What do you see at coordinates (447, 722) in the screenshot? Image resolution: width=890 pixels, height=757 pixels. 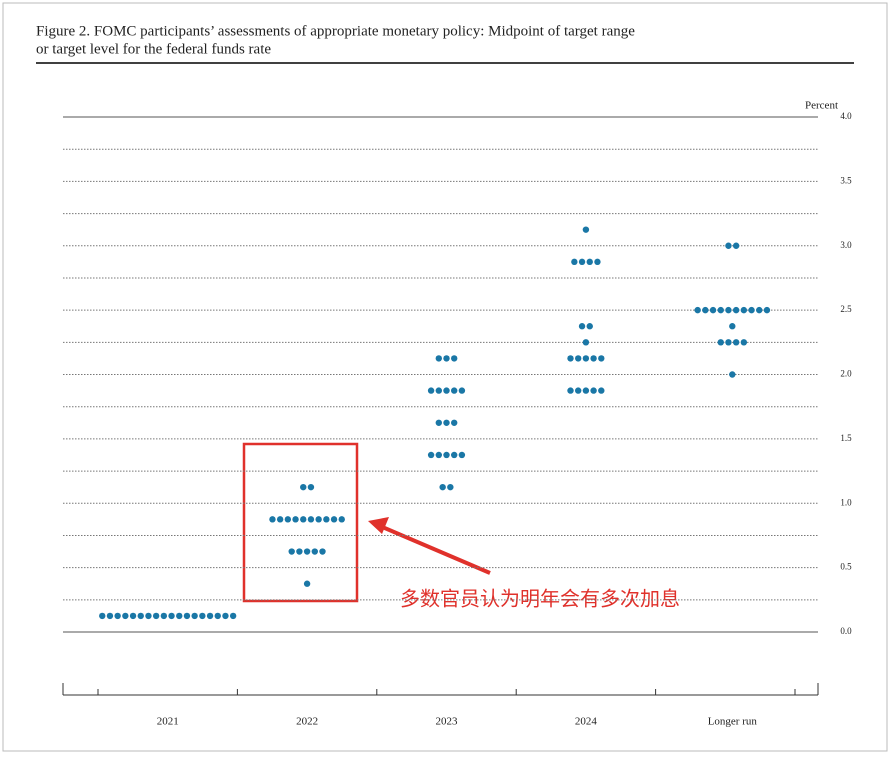 I see `x-tick-label: 2023` at bounding box center [447, 722].